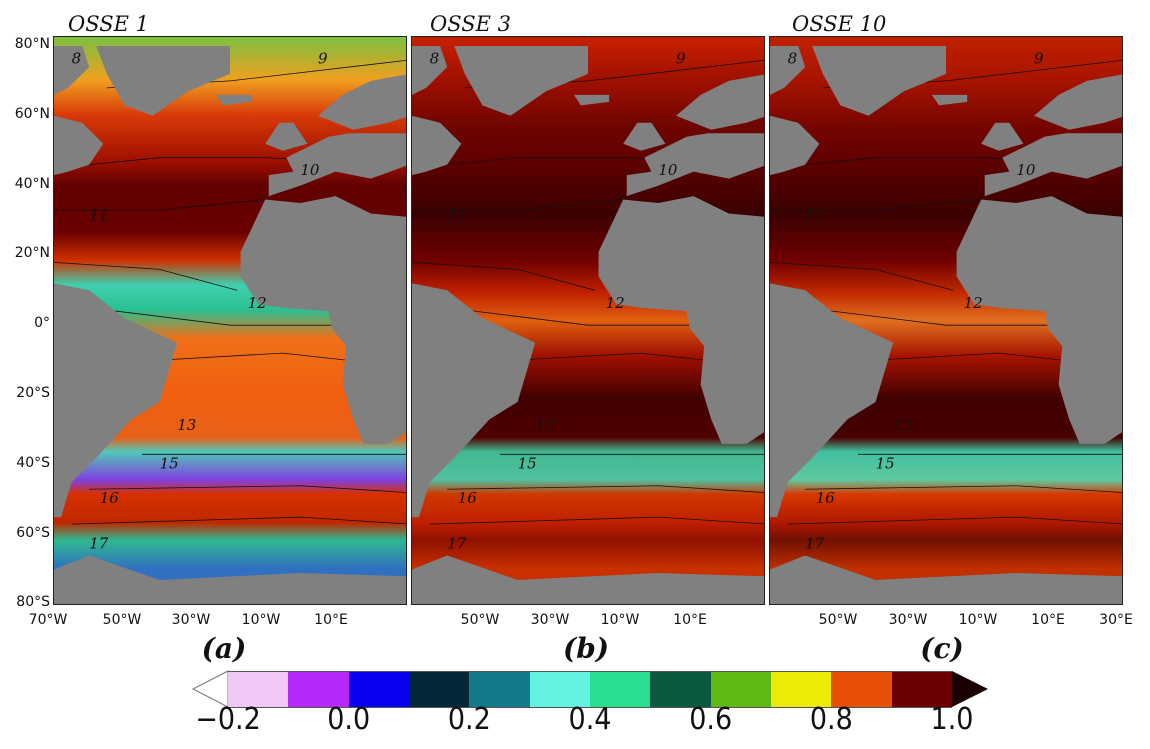  What do you see at coordinates (952, 719) in the screenshot?
I see `colorbar-tick: 1.0` at bounding box center [952, 719].